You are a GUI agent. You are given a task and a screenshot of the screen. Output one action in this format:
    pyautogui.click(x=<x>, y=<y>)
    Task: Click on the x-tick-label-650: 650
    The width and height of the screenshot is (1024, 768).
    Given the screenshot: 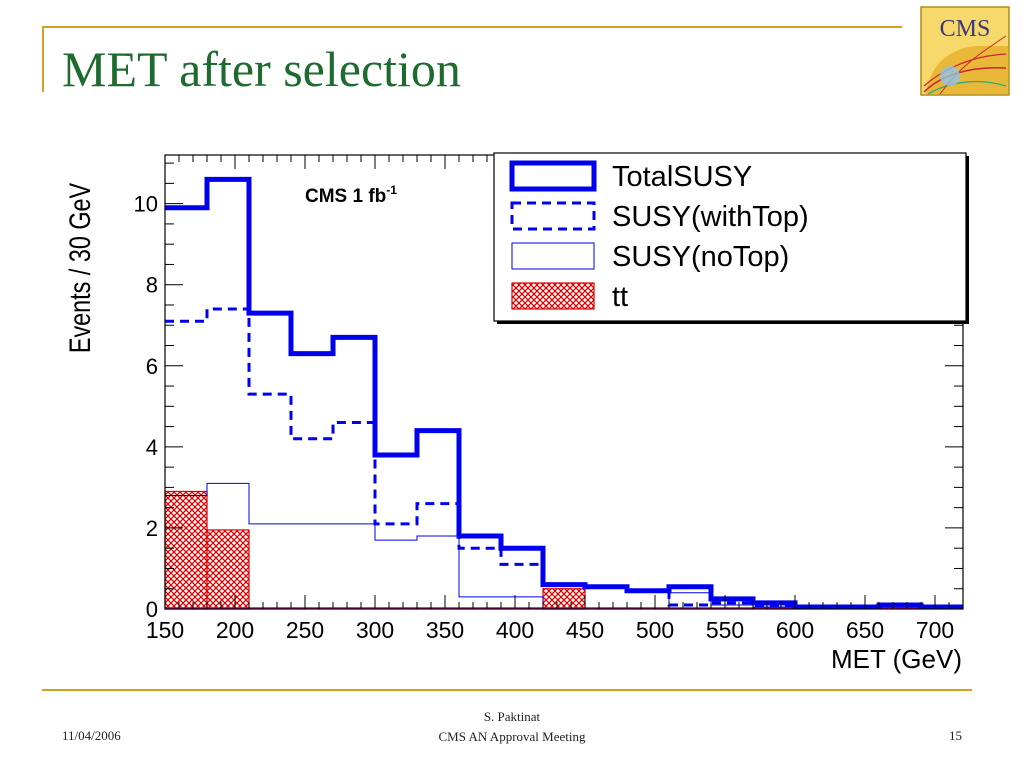 What is the action you would take?
    pyautogui.click(x=865, y=630)
    